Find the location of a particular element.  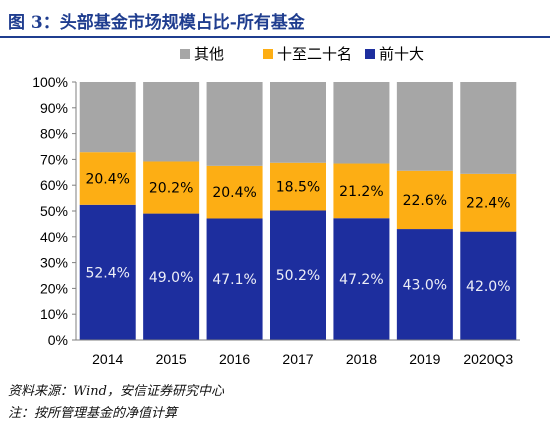

data-label: 47.2% is located at coordinates (361, 280).